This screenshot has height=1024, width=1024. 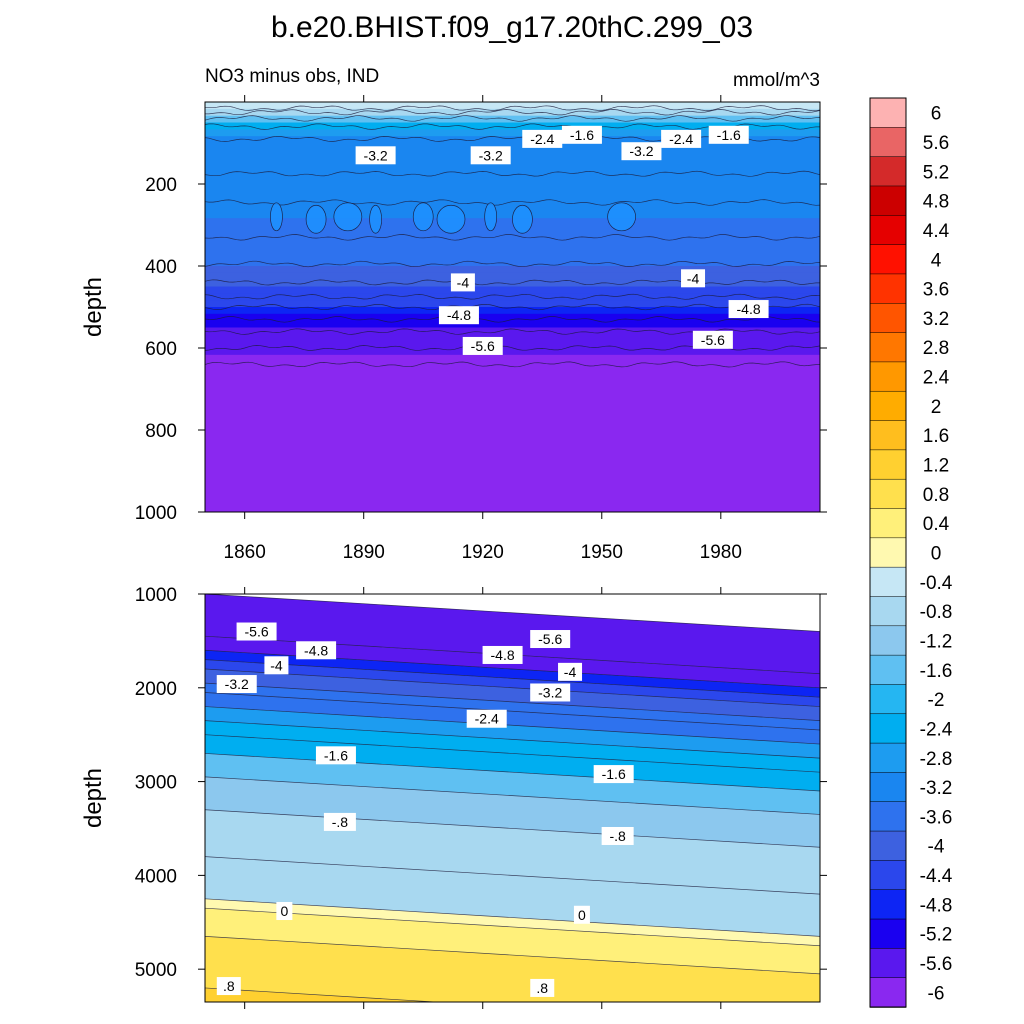 What do you see at coordinates (936, 524) in the screenshot?
I see `colorbar-label: 0.4` at bounding box center [936, 524].